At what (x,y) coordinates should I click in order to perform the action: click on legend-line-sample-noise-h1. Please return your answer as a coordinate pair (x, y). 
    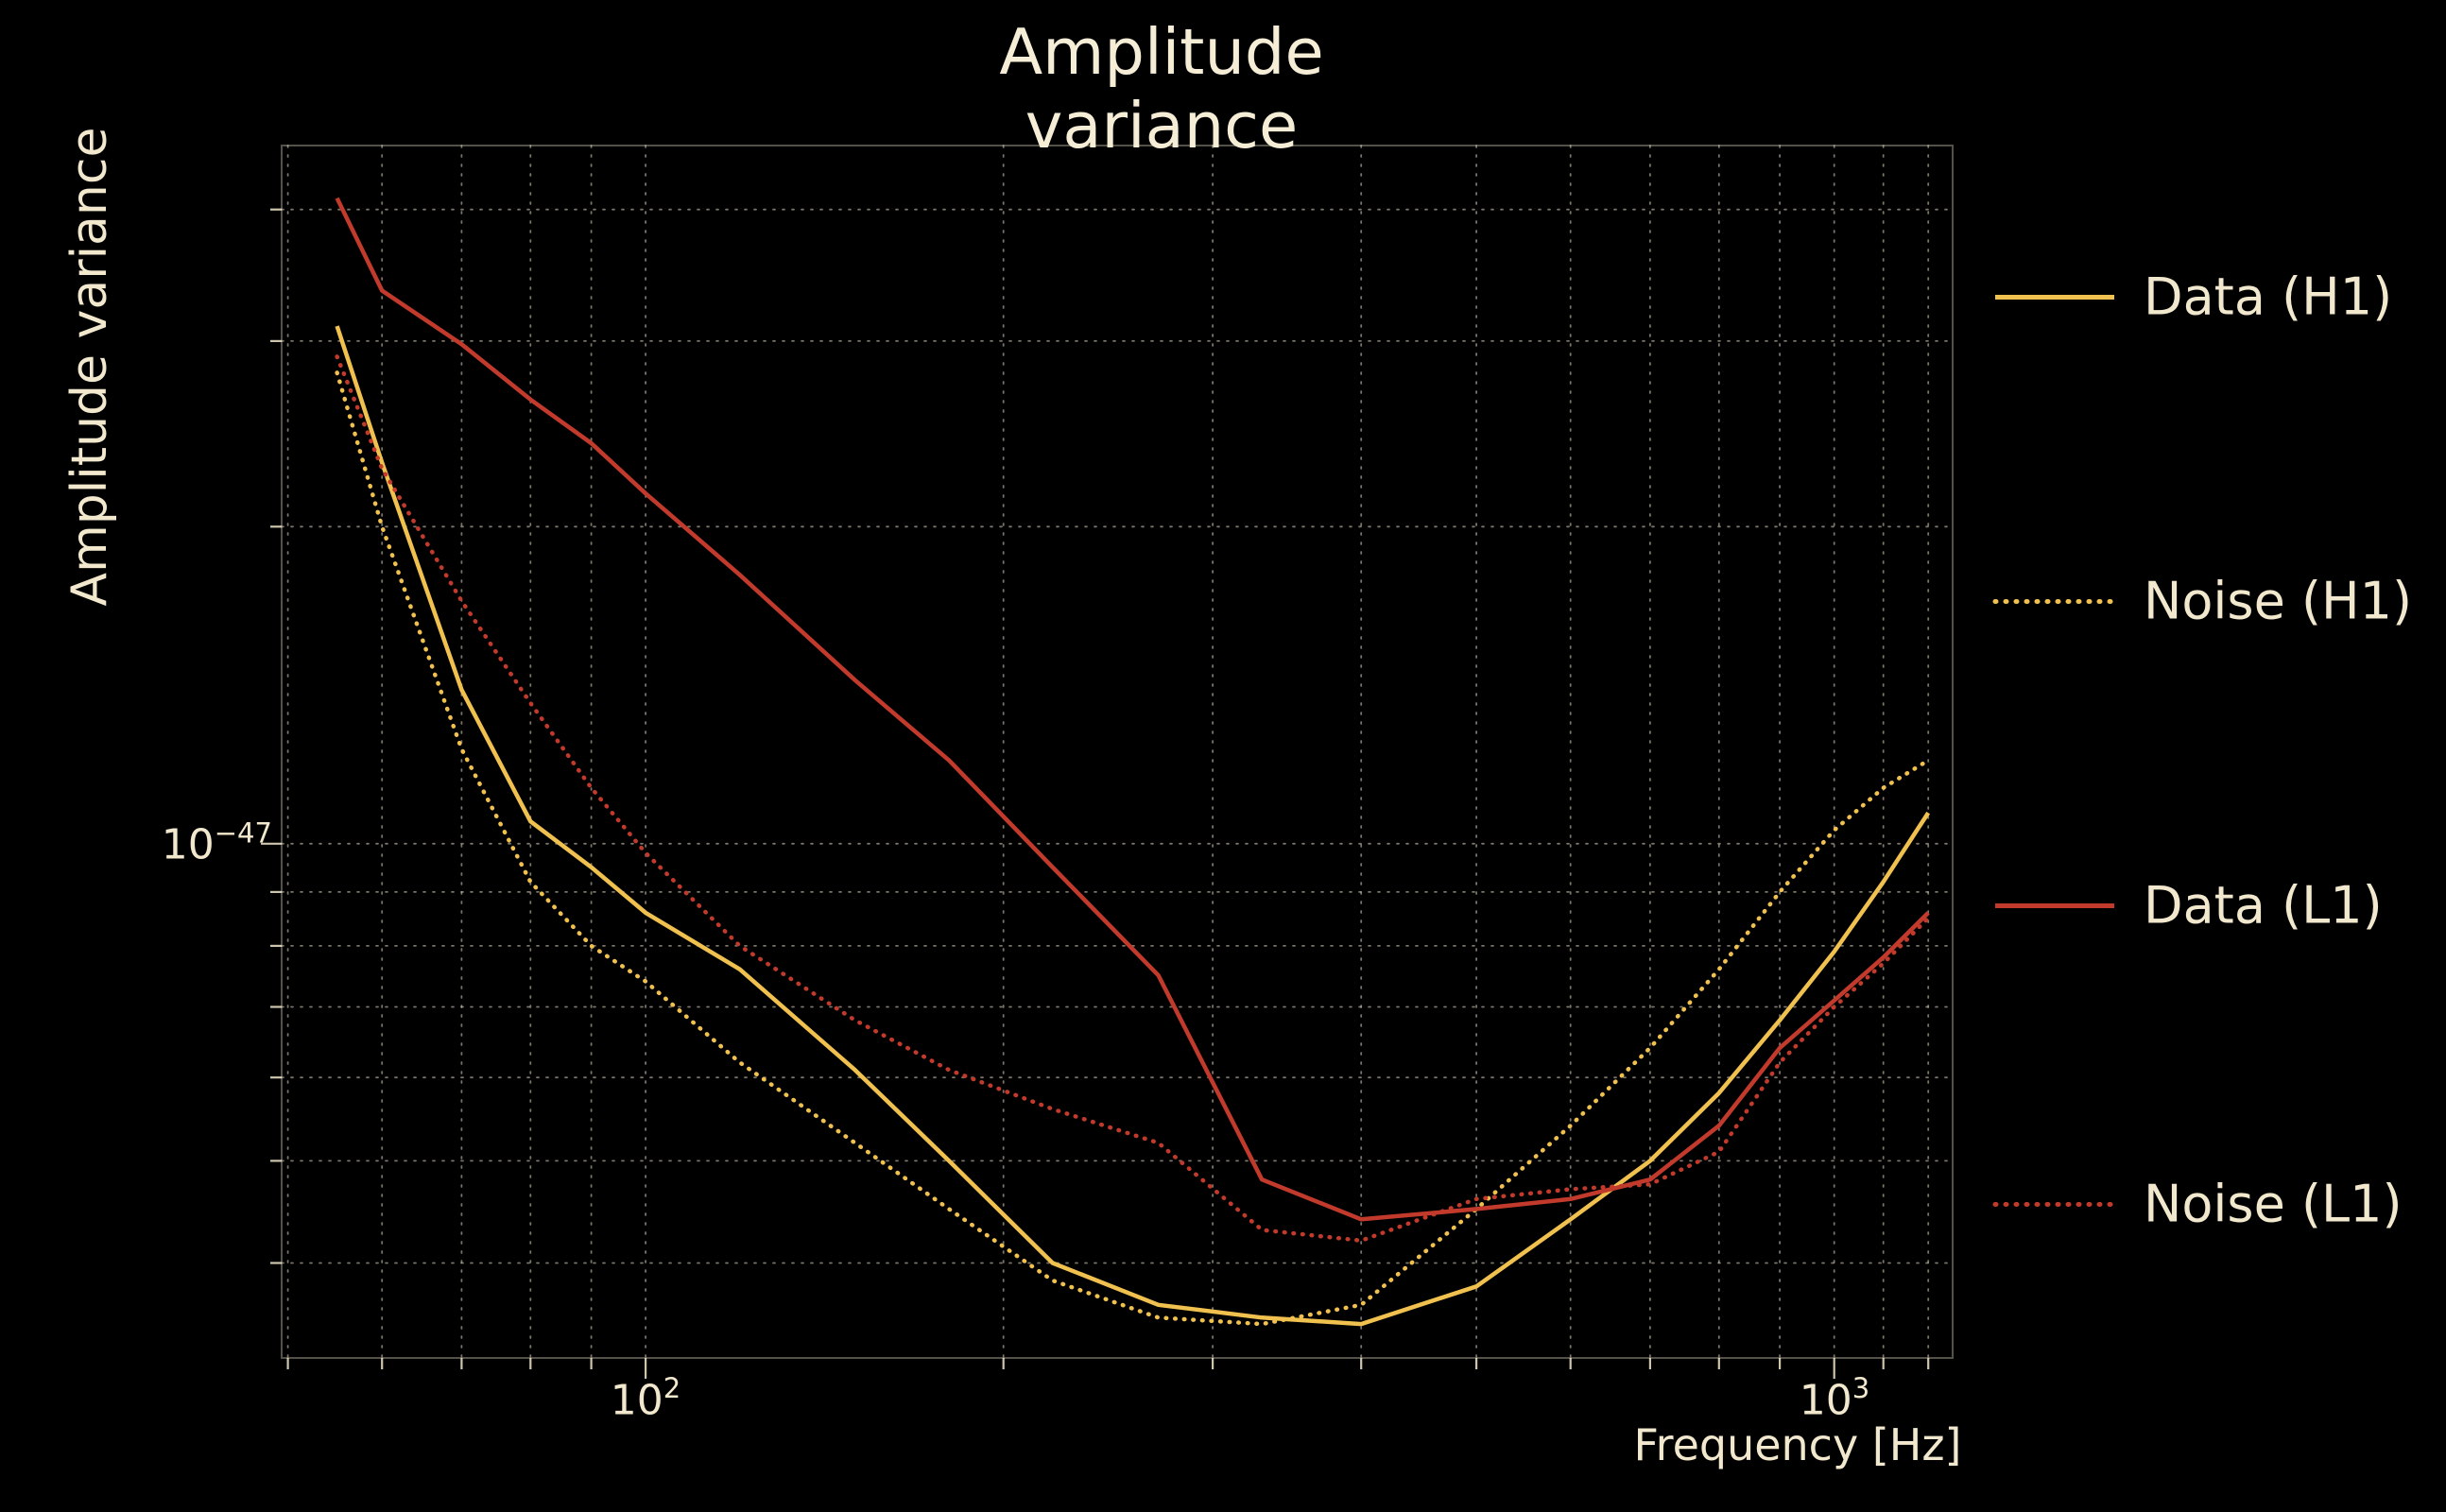
    Looking at the image, I should click on (2054, 601).